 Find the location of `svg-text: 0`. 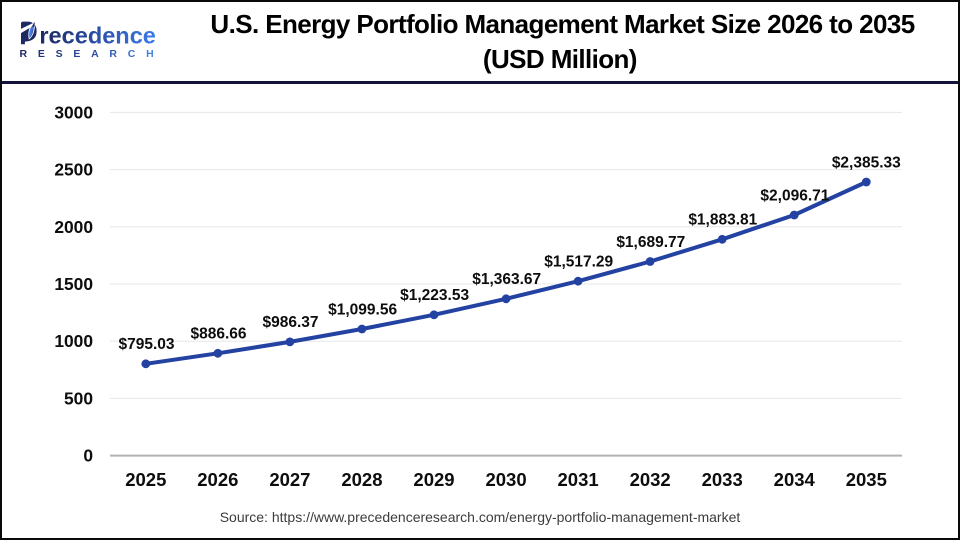

svg-text: 0 is located at coordinates (88, 456).